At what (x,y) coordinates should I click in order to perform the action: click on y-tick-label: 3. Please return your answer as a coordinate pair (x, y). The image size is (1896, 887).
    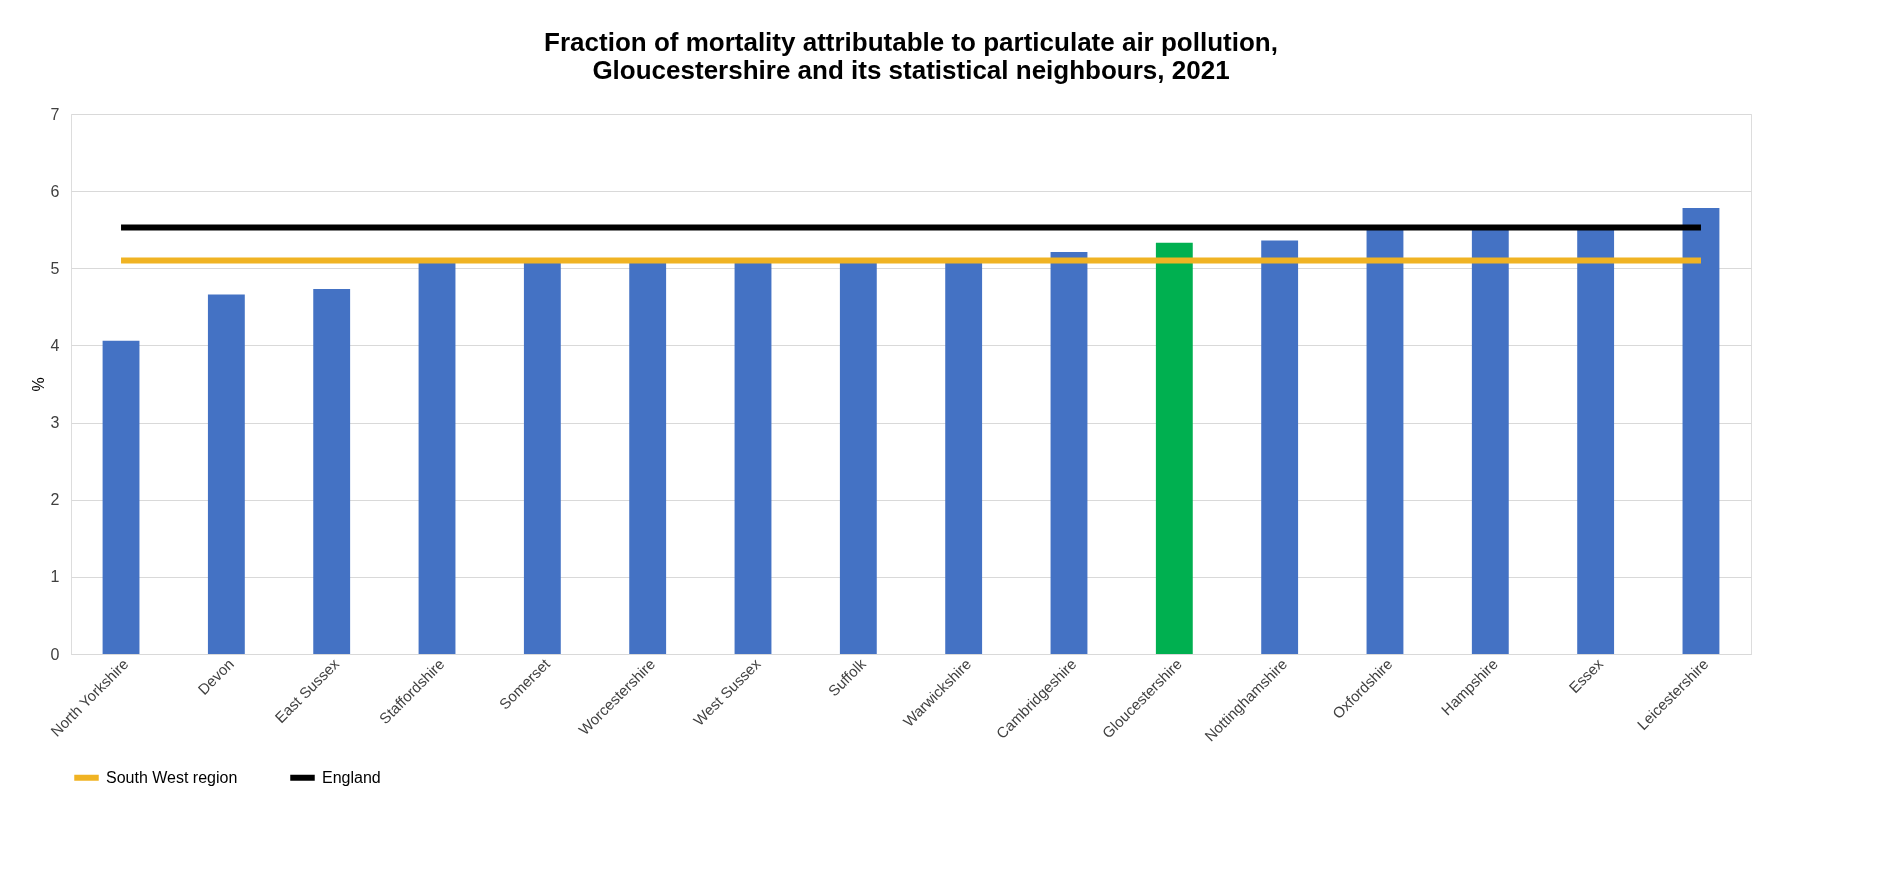
    Looking at the image, I should click on (55, 423).